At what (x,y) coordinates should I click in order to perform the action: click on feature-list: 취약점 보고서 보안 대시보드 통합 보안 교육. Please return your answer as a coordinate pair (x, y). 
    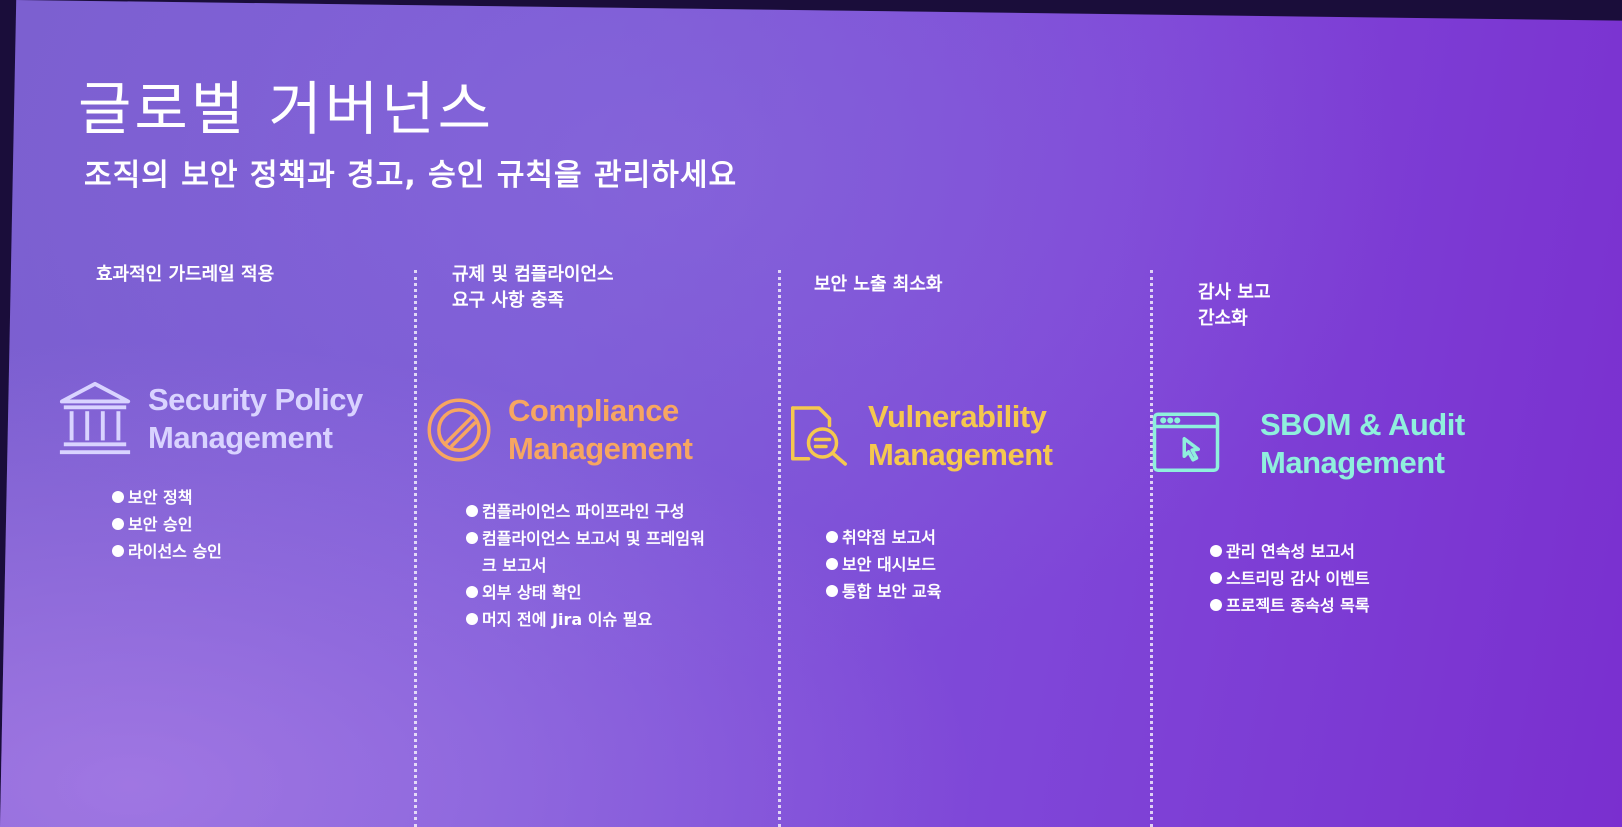
    Looking at the image, I should click on (883, 564).